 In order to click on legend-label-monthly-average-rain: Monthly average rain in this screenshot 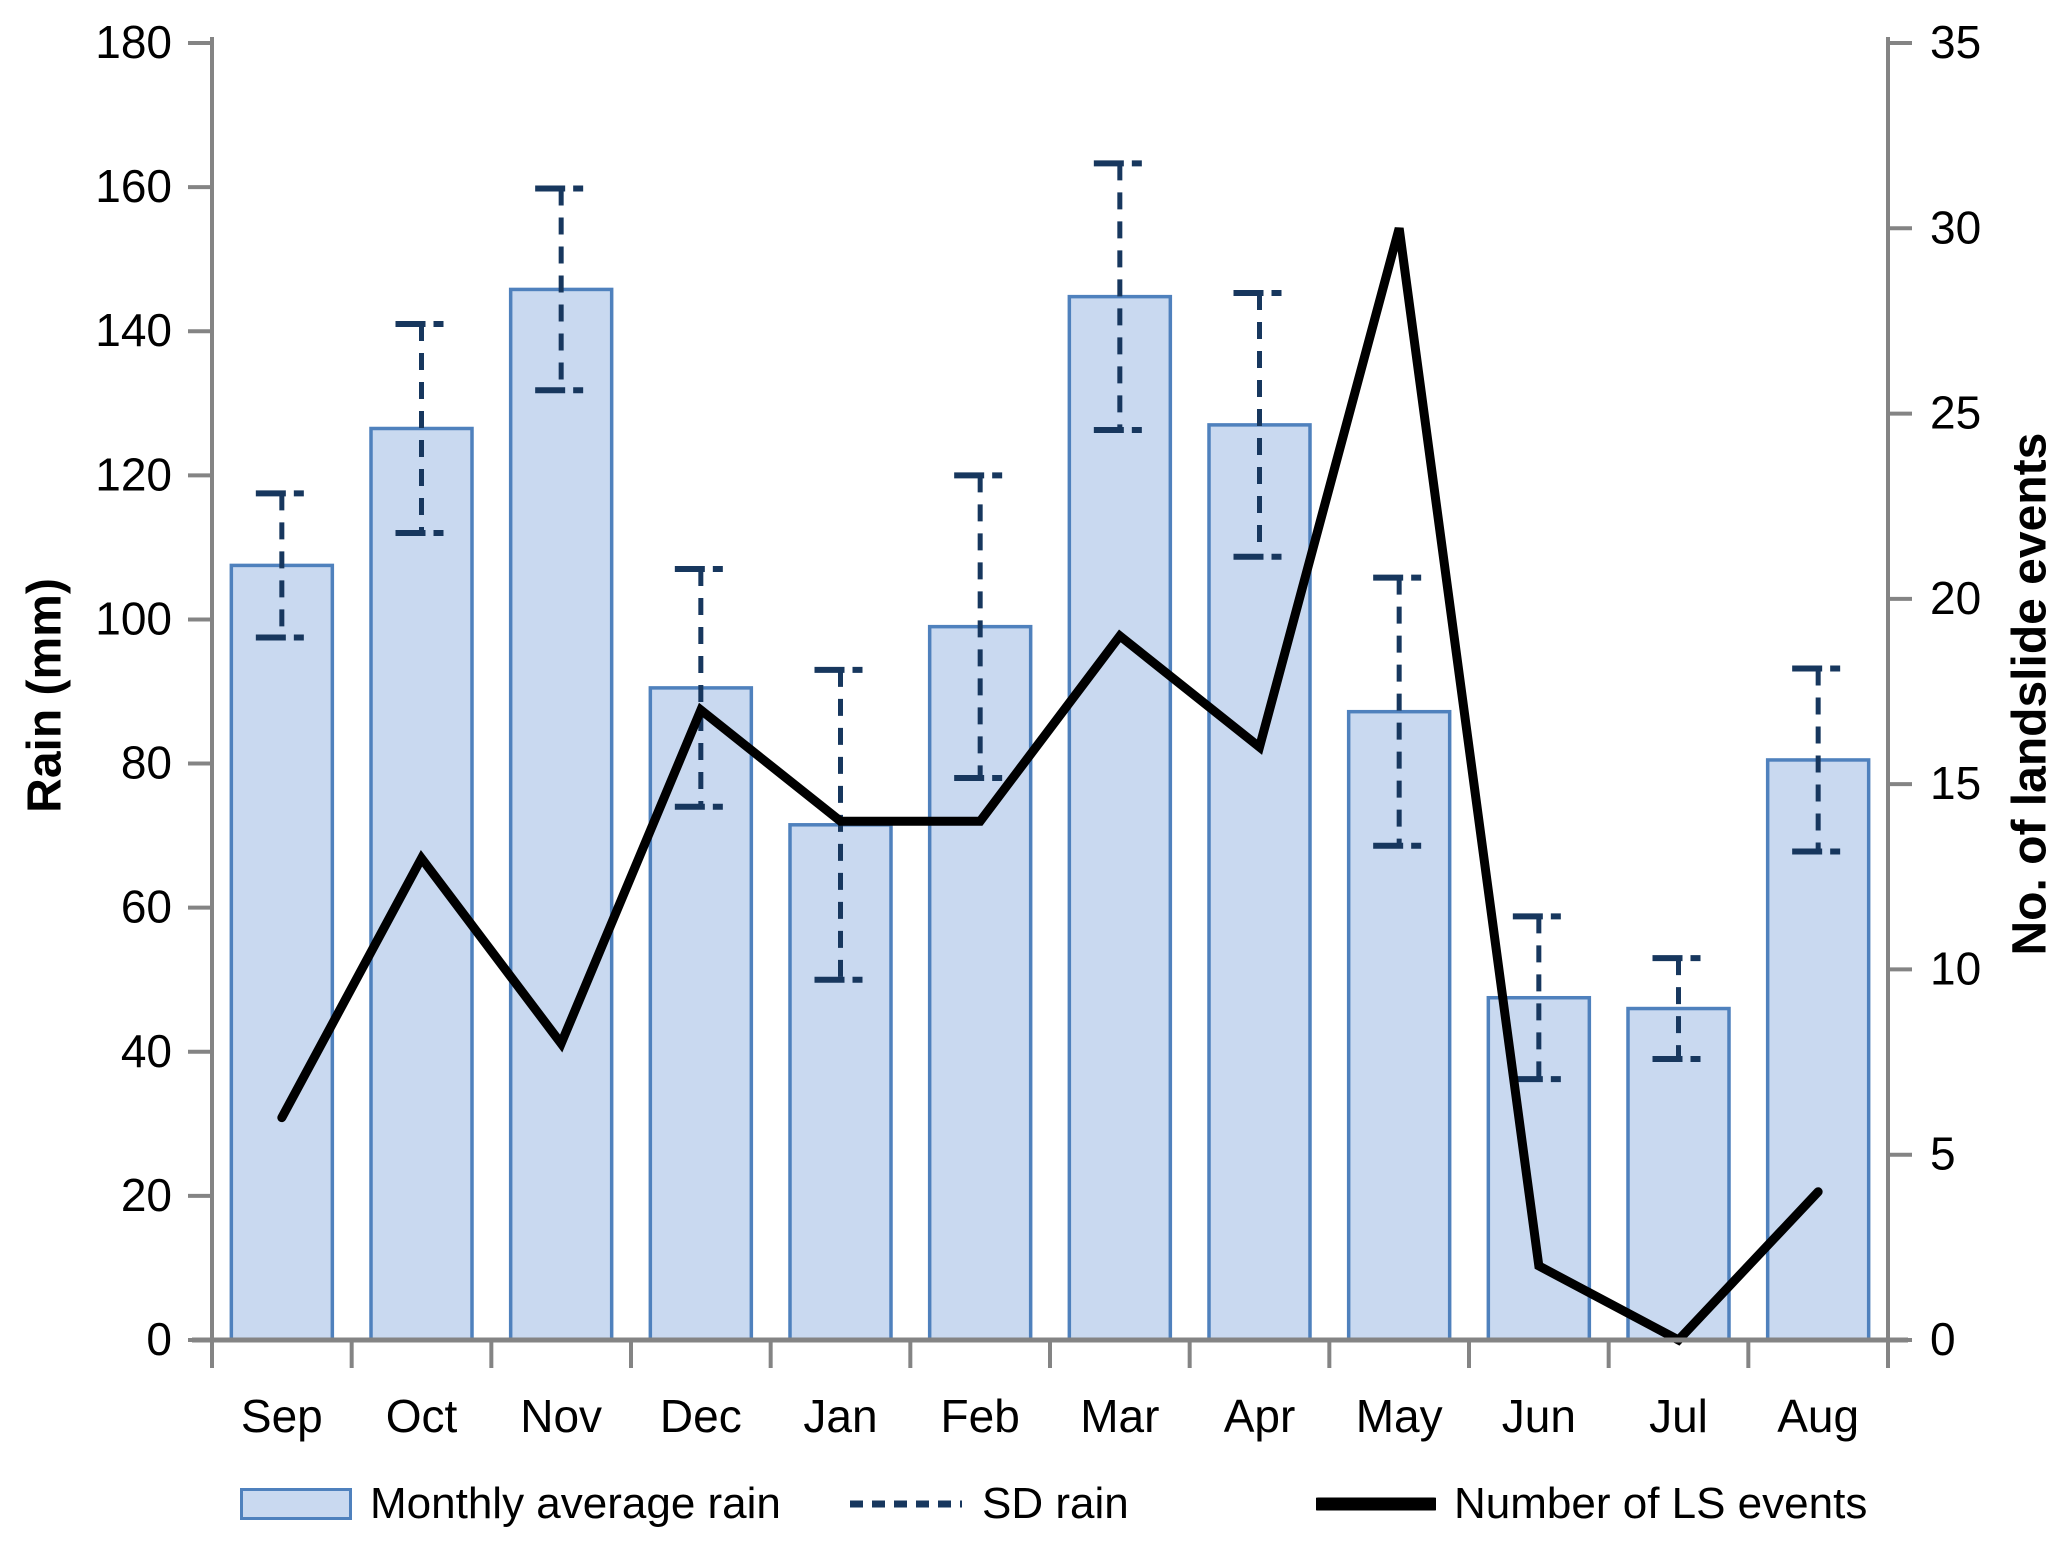, I will do `click(575, 1503)`.